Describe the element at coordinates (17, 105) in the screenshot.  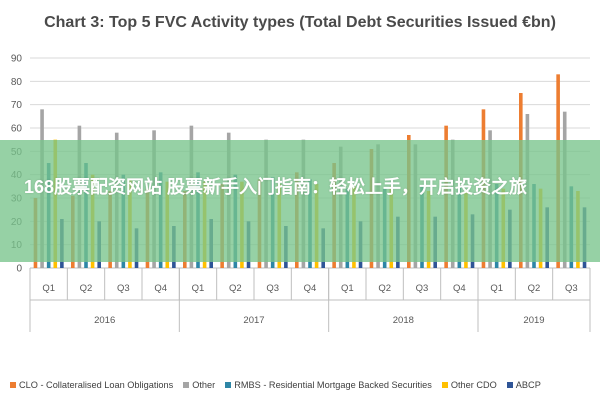
I see `y-tick-label: 70` at that location.